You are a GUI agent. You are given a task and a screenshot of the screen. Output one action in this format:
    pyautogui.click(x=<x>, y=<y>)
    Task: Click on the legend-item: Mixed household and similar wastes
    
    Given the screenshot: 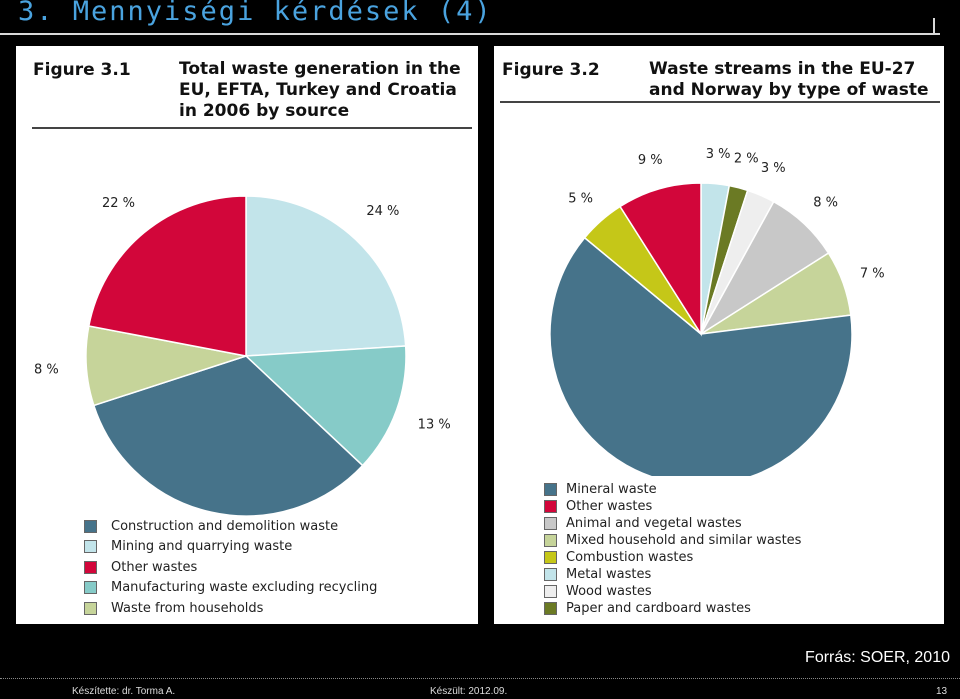 What is the action you would take?
    pyautogui.click(x=672, y=540)
    